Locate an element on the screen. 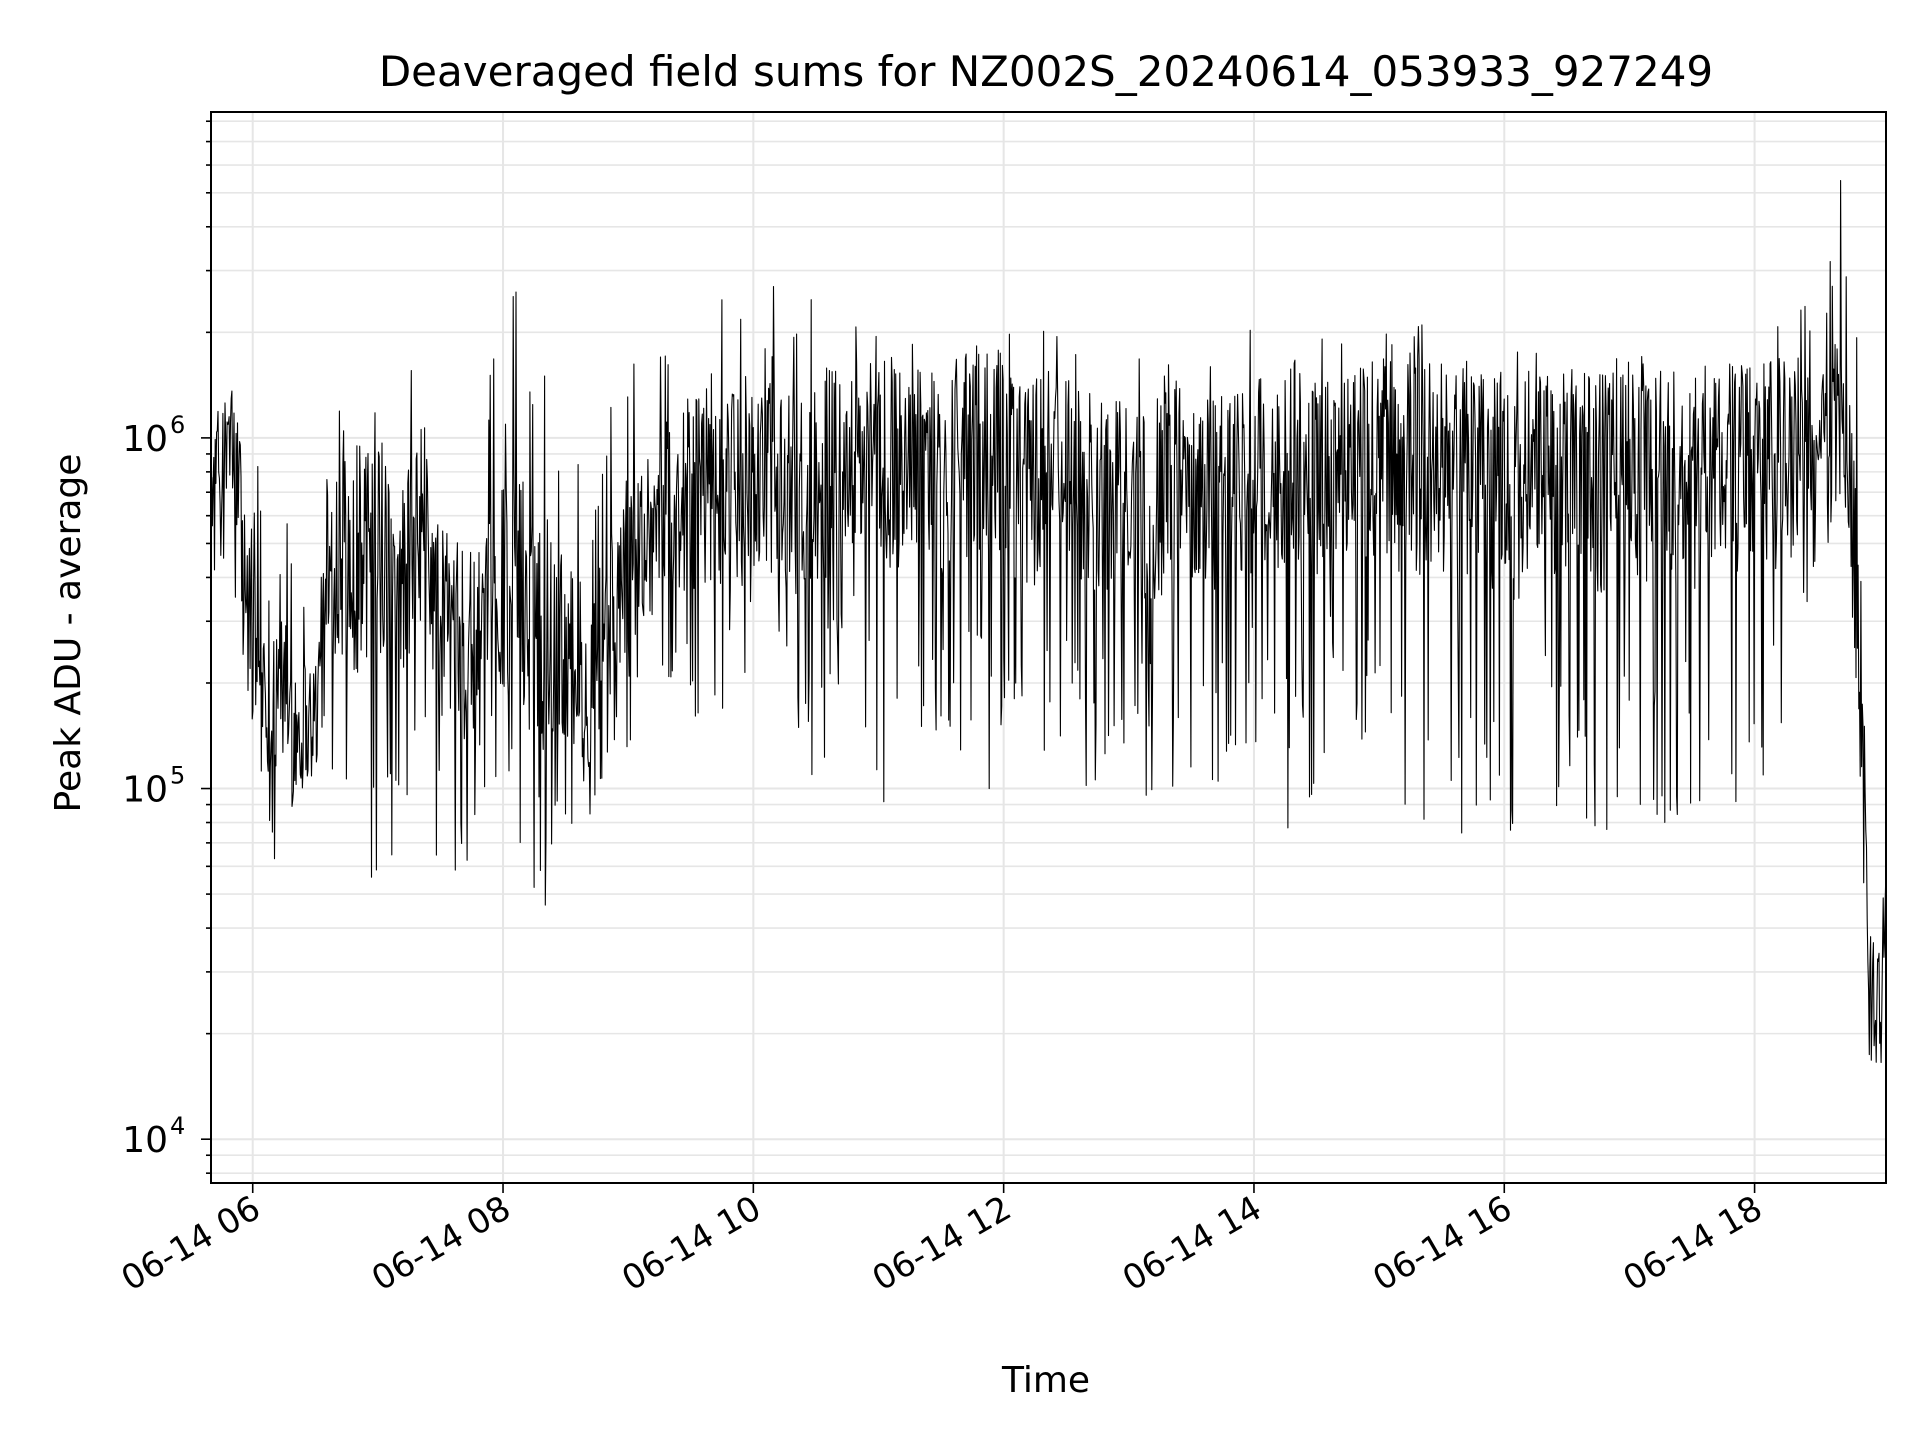 Image resolution: width=1920 pixels, height=1440 pixels. y-tick-label: 10 5 is located at coordinates (153, 786).